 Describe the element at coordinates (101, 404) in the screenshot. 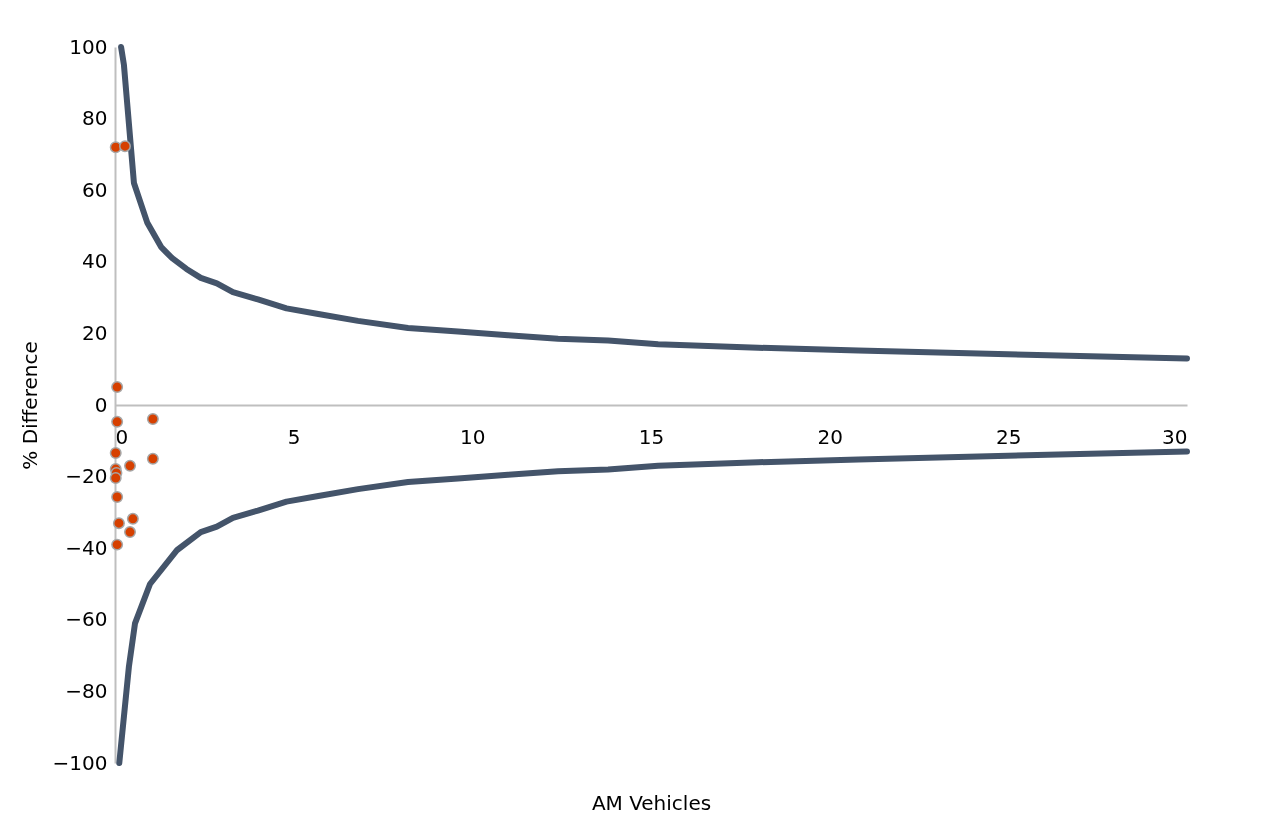

I see `y-tick-label: 0` at that location.